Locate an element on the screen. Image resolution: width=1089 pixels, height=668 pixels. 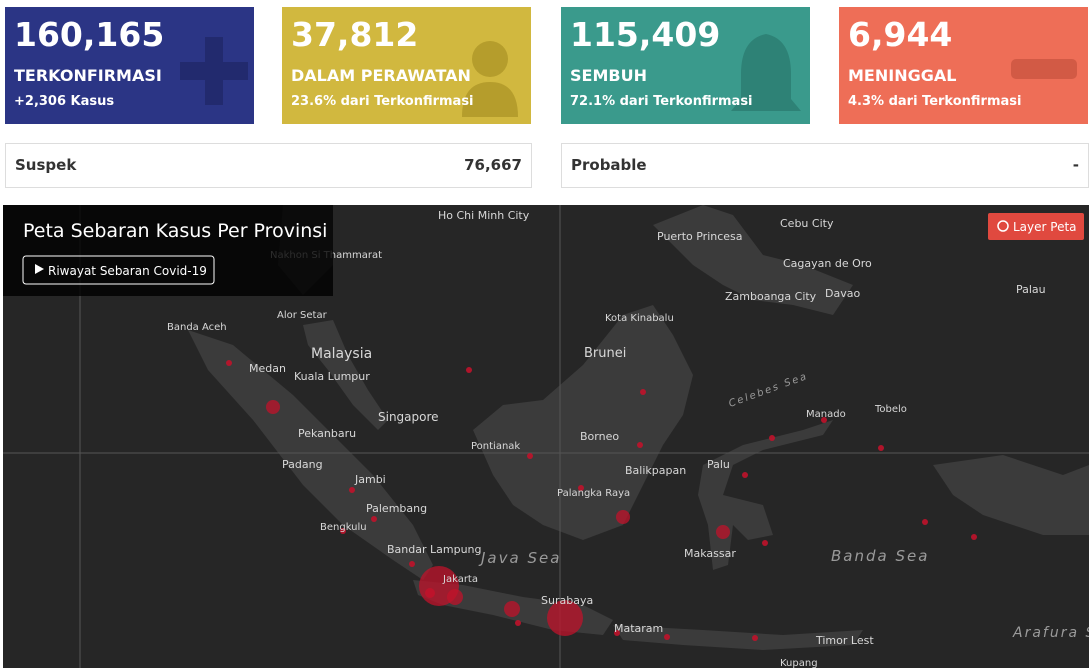
place-label: Mataram is located at coordinates (638, 628).